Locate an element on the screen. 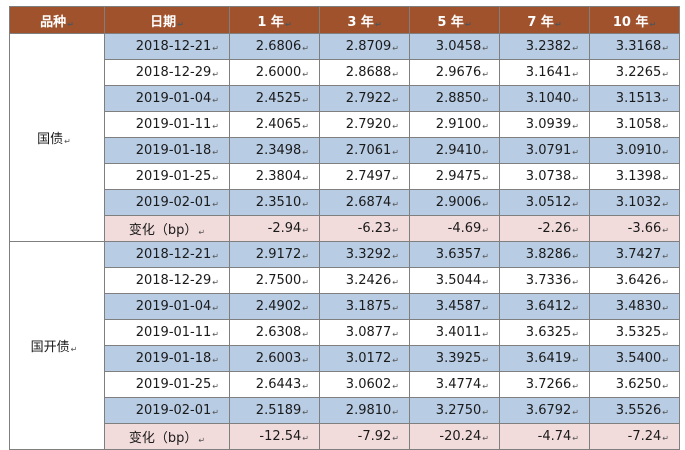 This screenshot has width=685, height=450. yield-value-cell: 2.6308 is located at coordinates (274, 332).